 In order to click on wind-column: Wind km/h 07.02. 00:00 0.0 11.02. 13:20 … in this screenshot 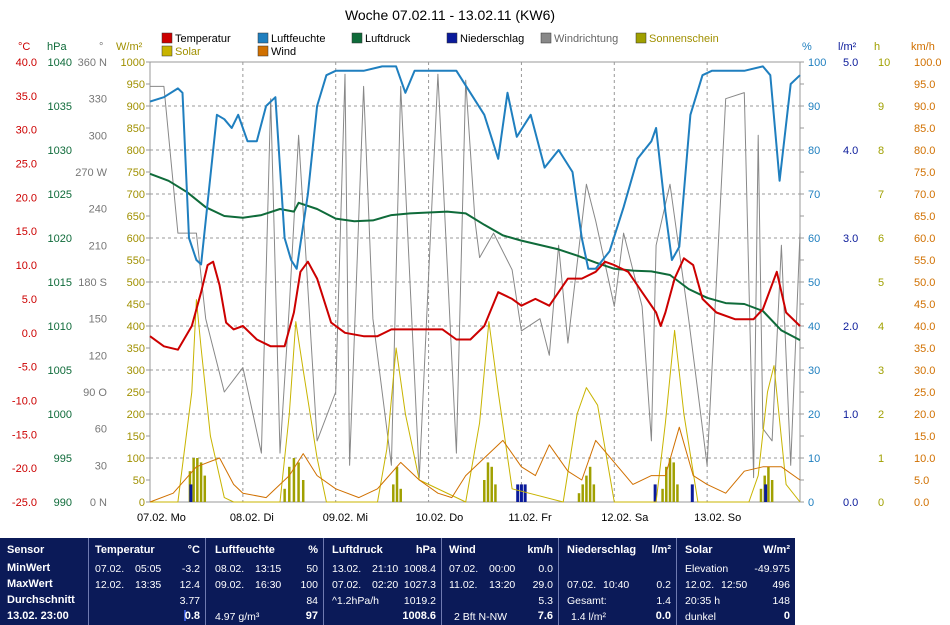, I will do `click(500, 581)`.